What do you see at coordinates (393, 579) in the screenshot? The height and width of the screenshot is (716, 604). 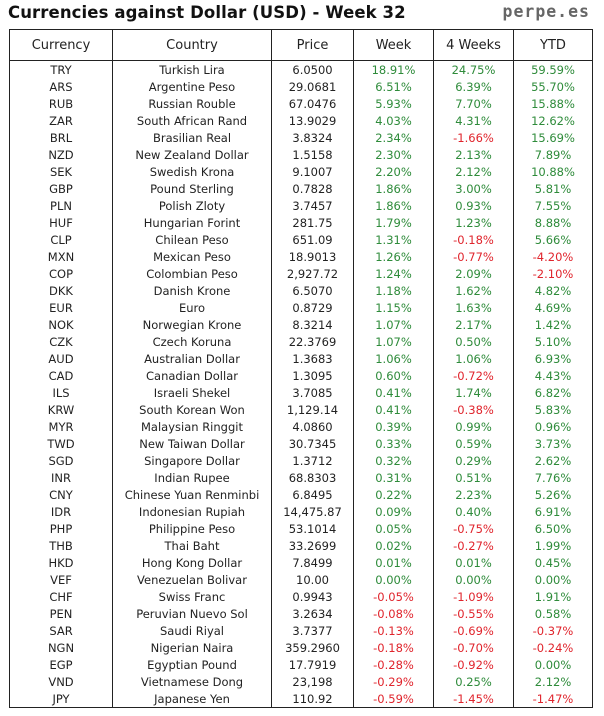 I see `cell-week: 0.00%` at bounding box center [393, 579].